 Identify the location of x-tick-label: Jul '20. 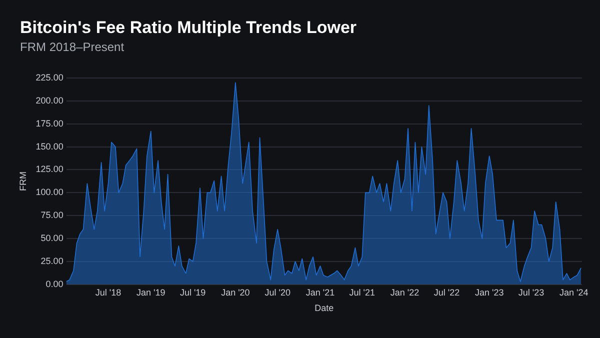
(277, 292).